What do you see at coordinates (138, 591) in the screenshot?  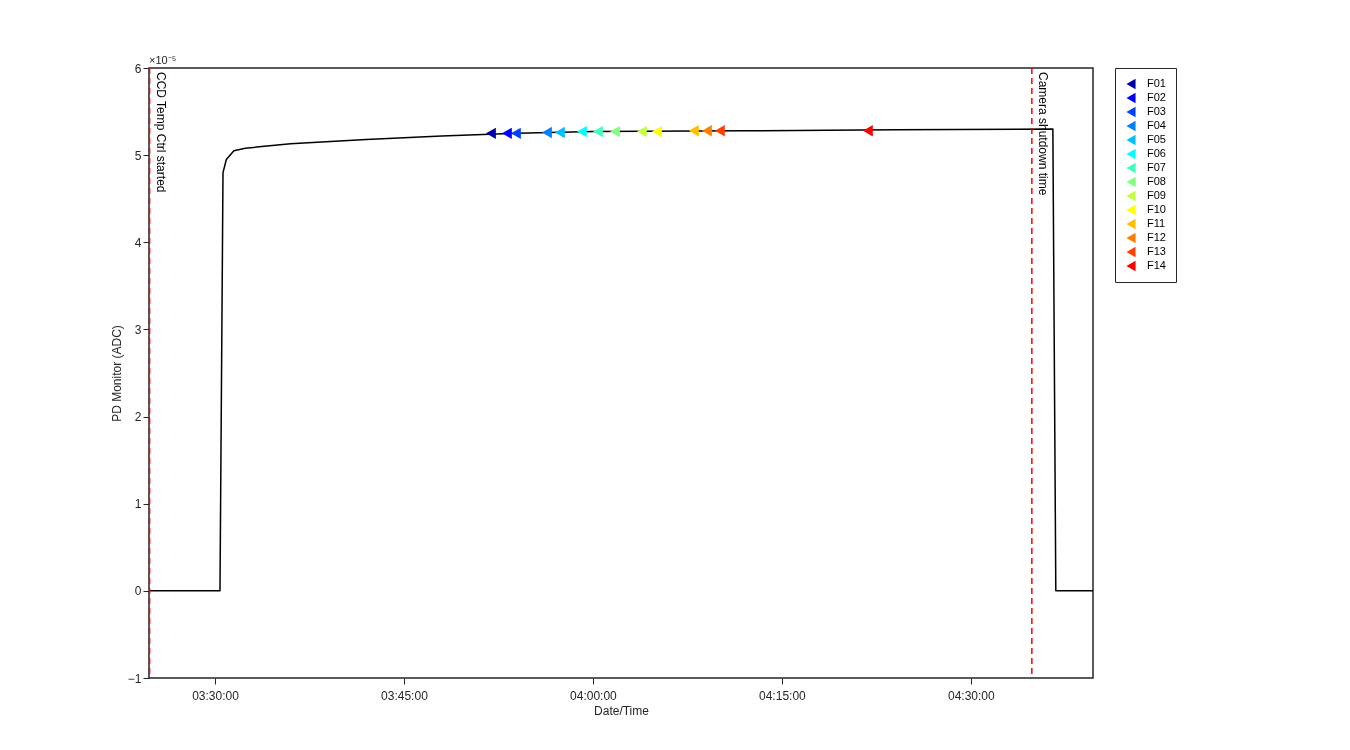 I see `y-tick-label: 0` at bounding box center [138, 591].